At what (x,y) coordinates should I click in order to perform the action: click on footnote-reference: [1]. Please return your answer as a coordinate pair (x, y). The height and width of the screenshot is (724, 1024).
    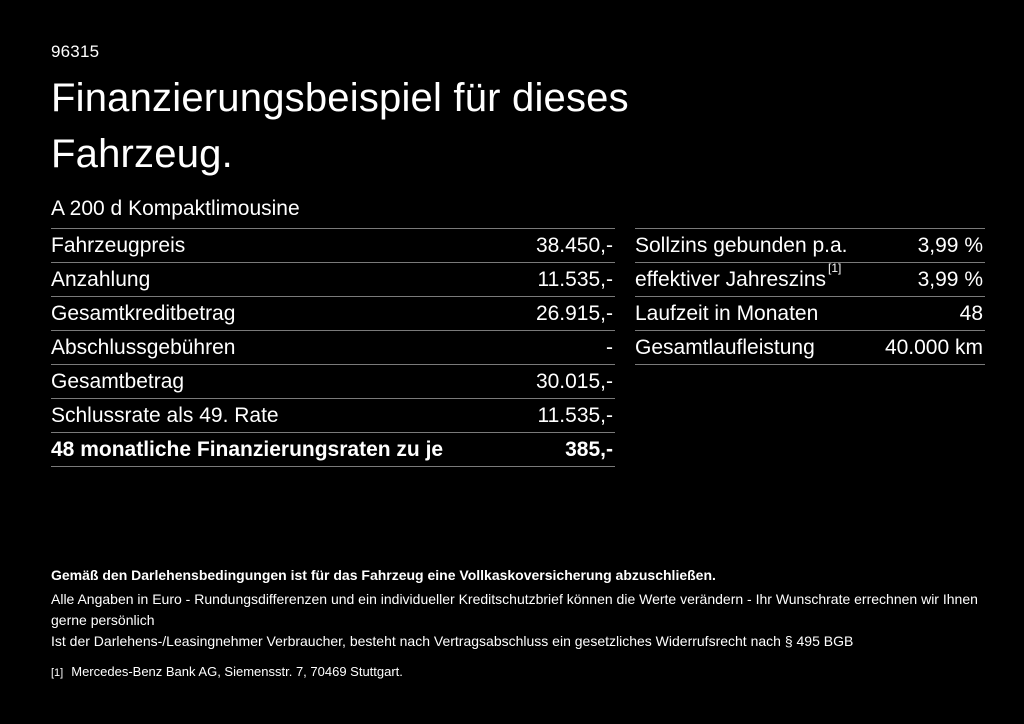
    Looking at the image, I should click on (835, 267).